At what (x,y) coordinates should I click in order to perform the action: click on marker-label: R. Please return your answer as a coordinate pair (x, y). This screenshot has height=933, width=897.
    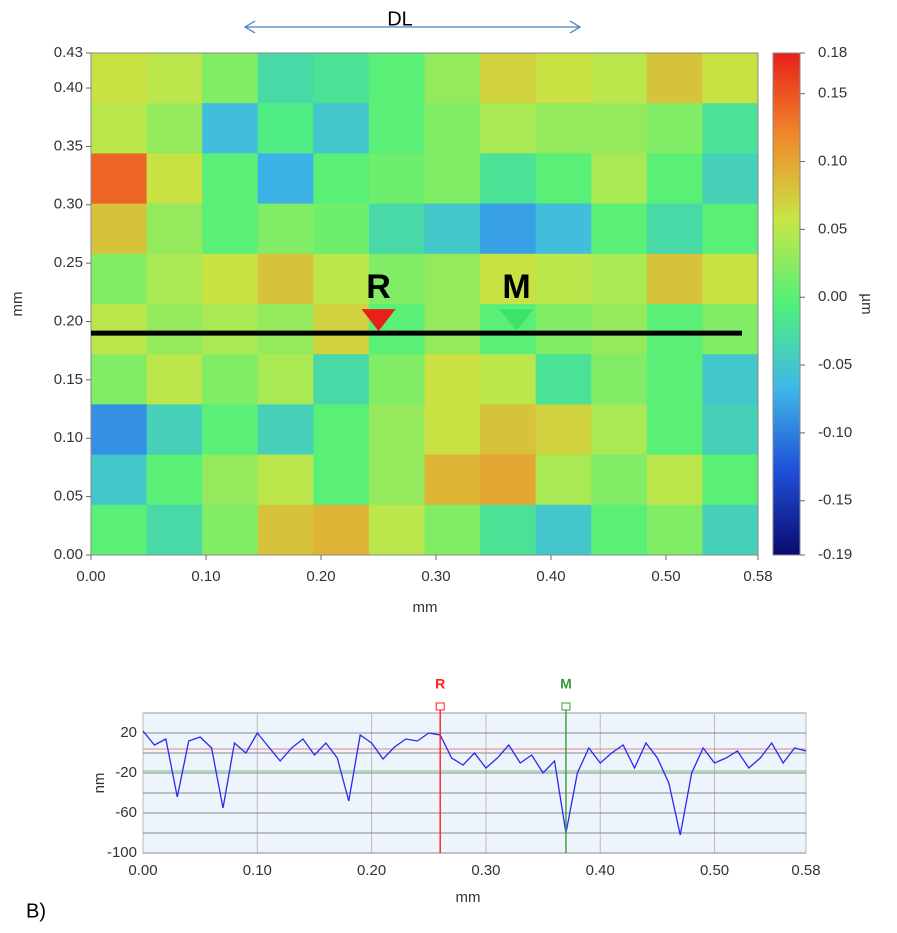
    Looking at the image, I should click on (378, 287).